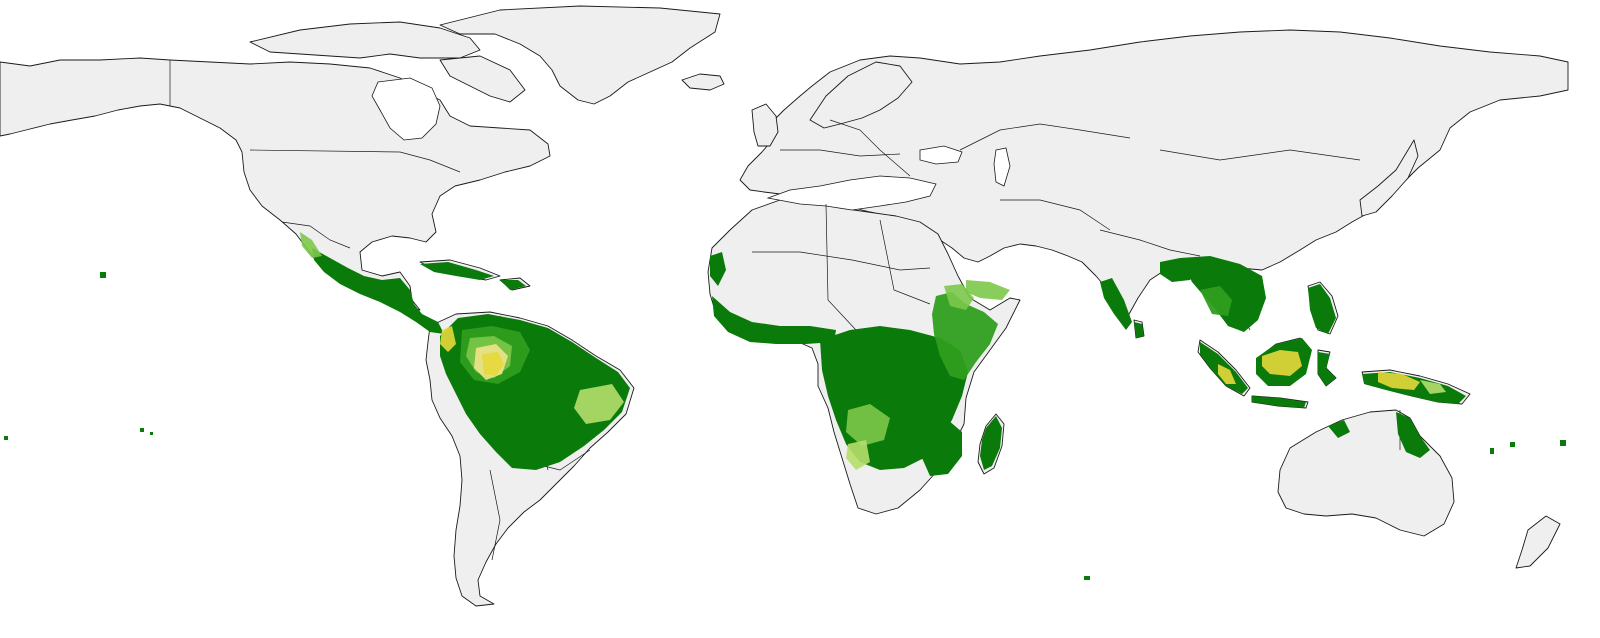 This screenshot has height=638, width=1600. Describe the element at coordinates (493, 364) in the screenshot. I see `region-colombia-yellow` at that location.